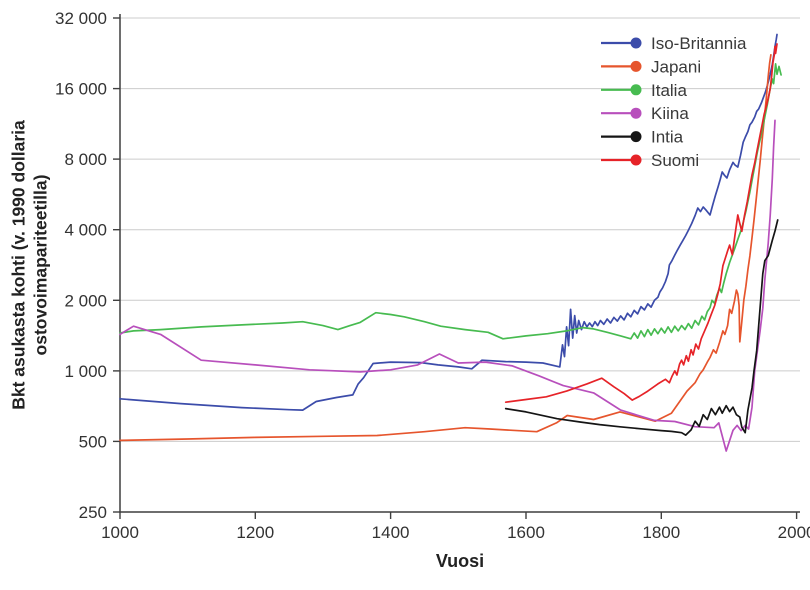 This screenshot has width=810, height=590. Describe the element at coordinates (641, 327) in the screenshot. I see `series-intia` at that location.